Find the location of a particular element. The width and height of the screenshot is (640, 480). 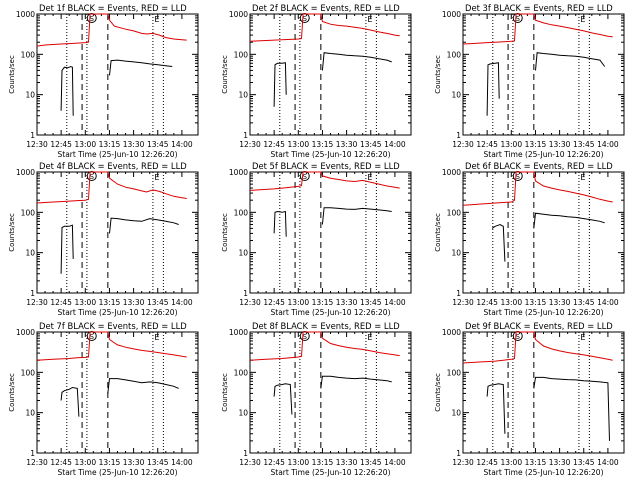

panel-title: Det 1f BLACK = Events, RED = LLD is located at coordinates (113, 8).